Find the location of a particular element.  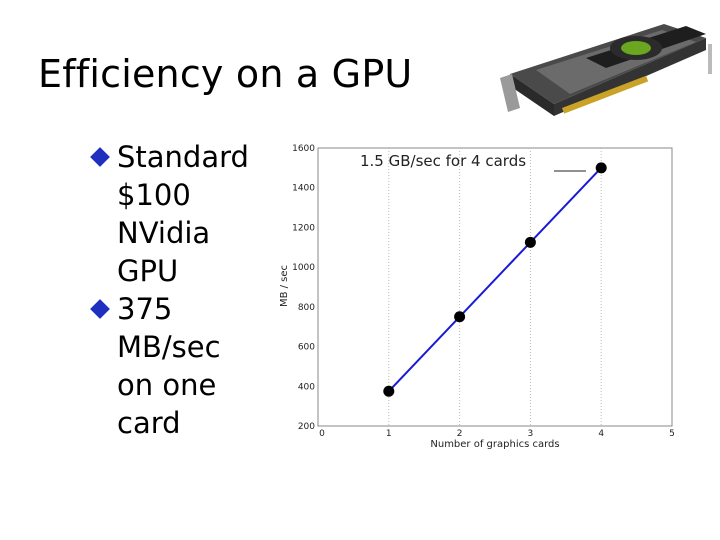

x-tick-label: 1 is located at coordinates (389, 434).